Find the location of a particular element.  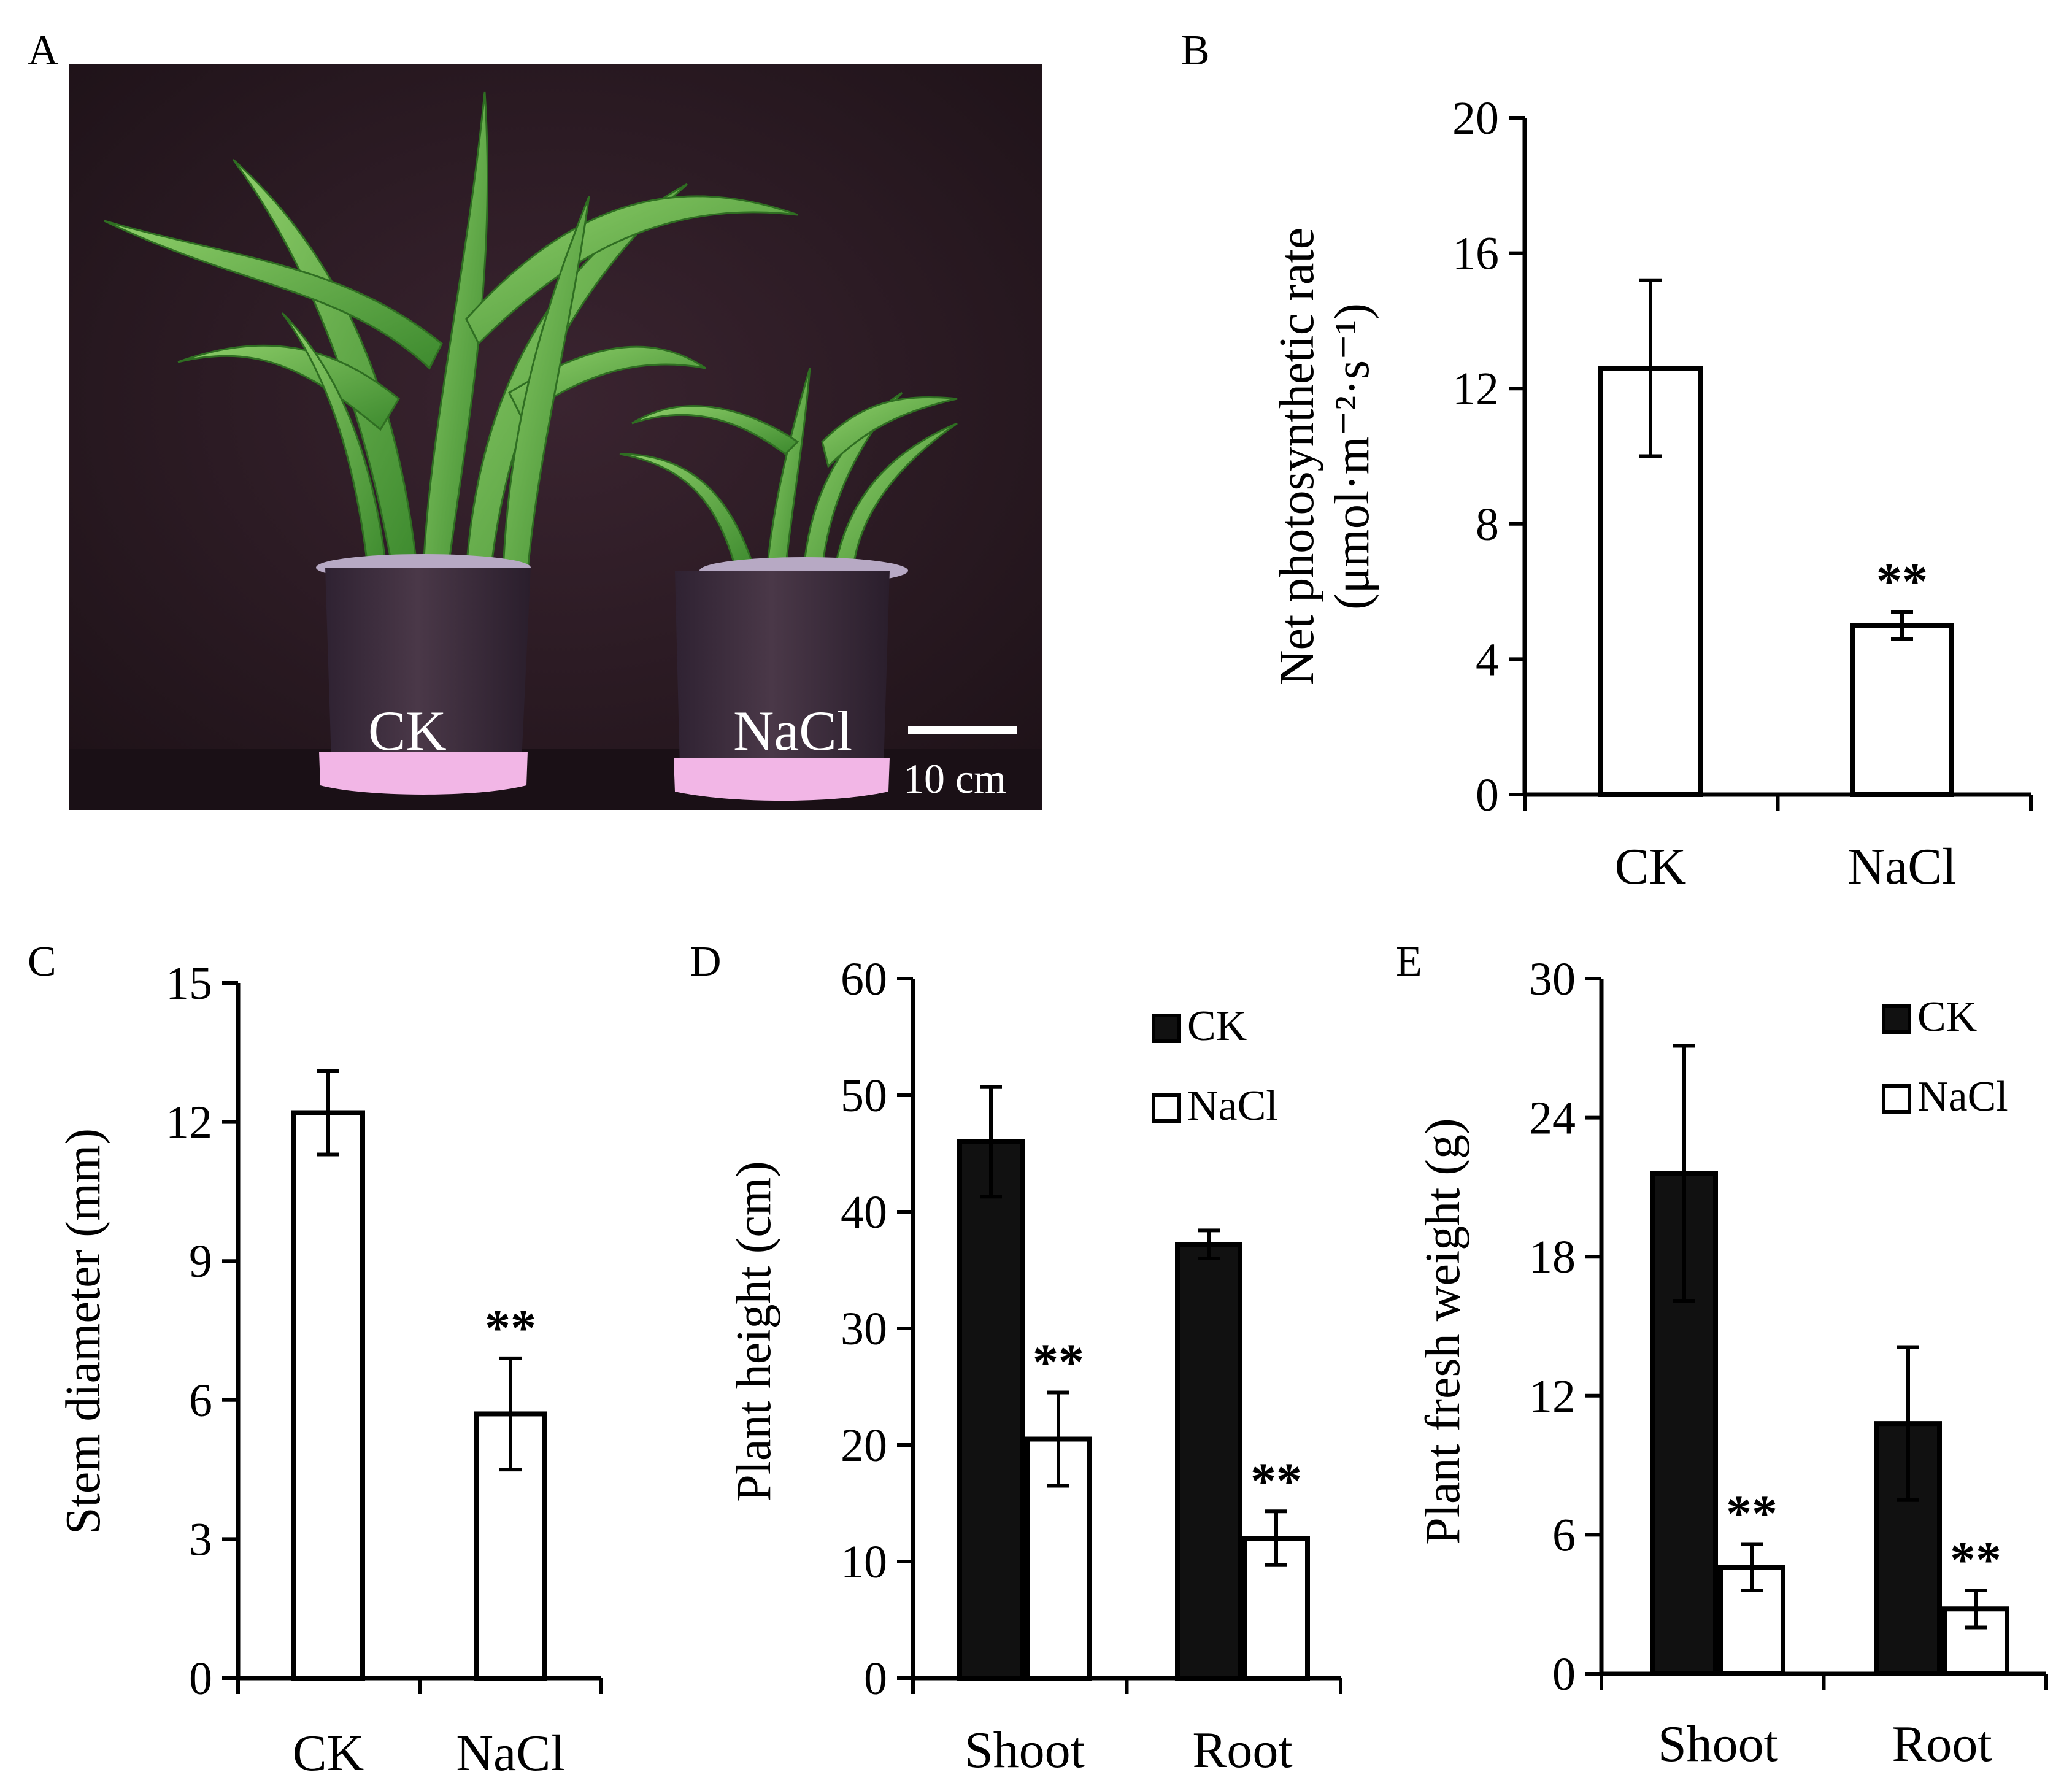

y-axis-title: Plant fresh weight (g) is located at coordinates (1443, 1331).